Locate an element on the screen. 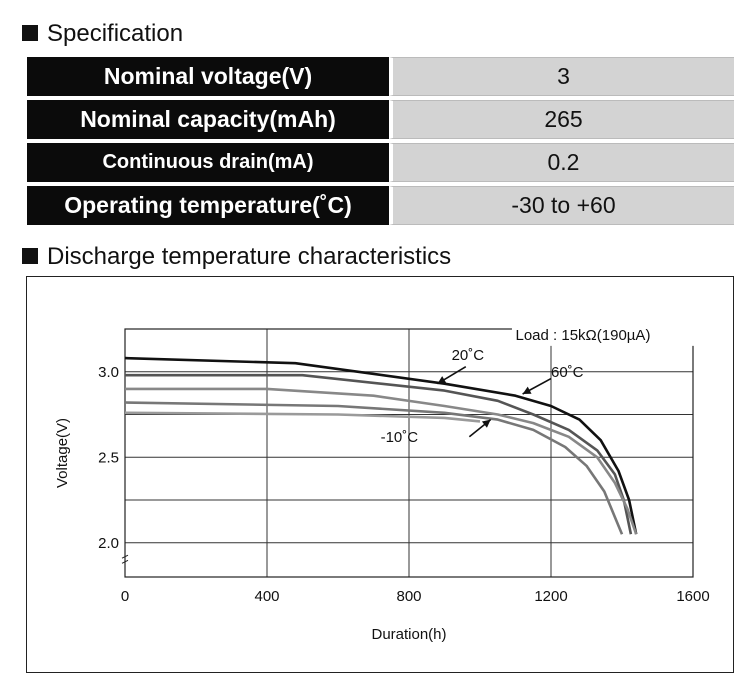 The width and height of the screenshot is (752, 695). series-label: 20˚C is located at coordinates (468, 355).